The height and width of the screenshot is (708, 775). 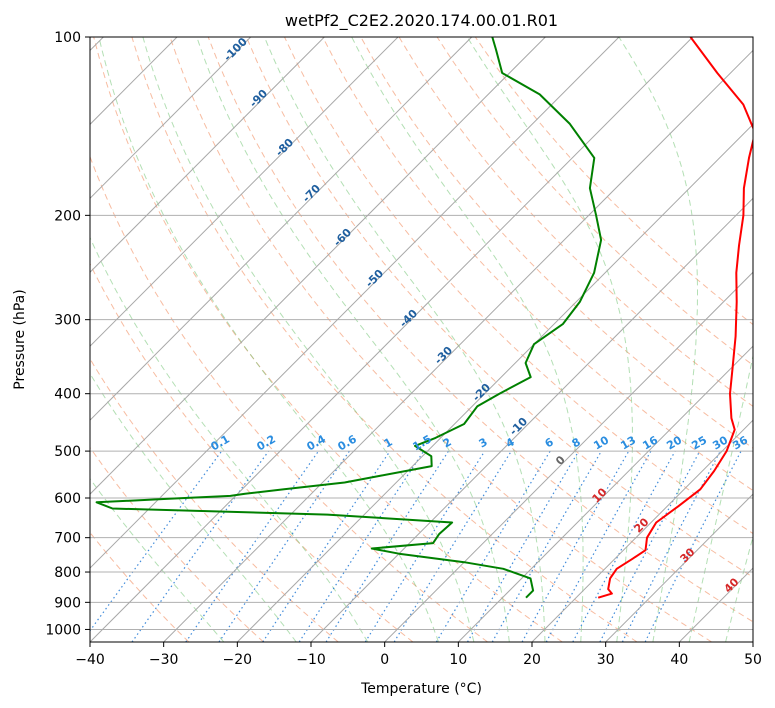 I want to click on moist-adiabat-label: -20, so click(x=481, y=392).